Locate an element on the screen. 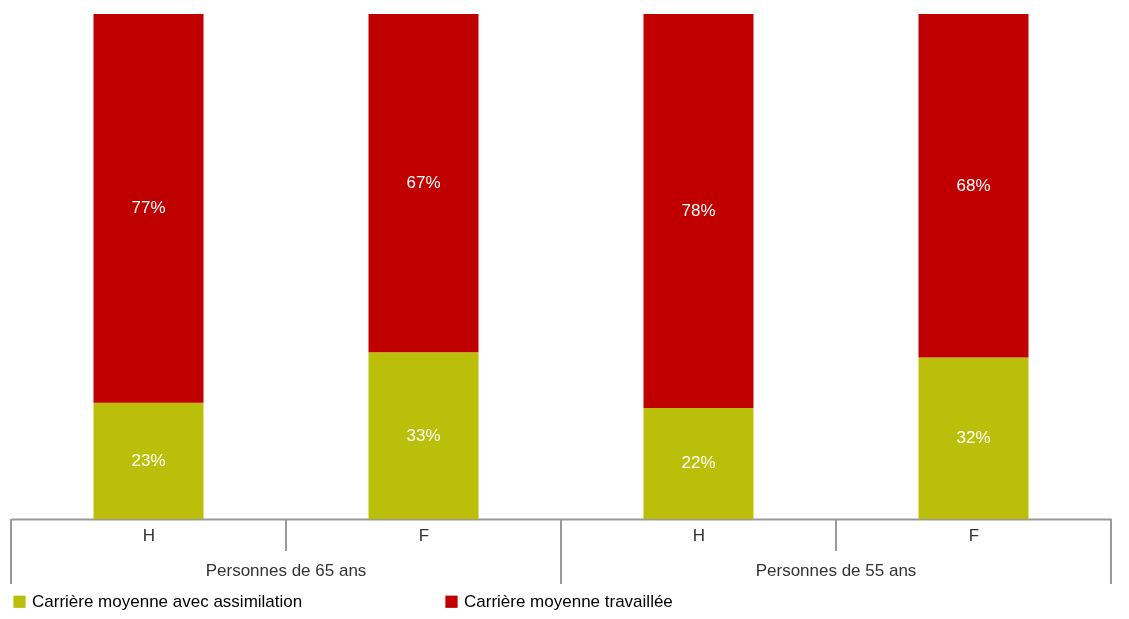  data-label: 68% is located at coordinates (973, 185).